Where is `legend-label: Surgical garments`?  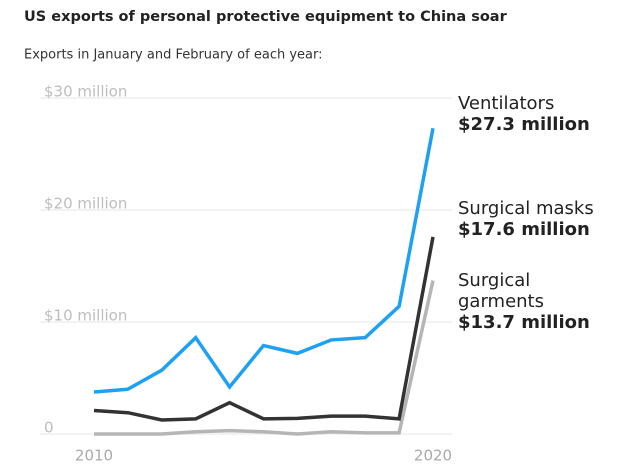 legend-label: Surgical garments is located at coordinates (501, 291).